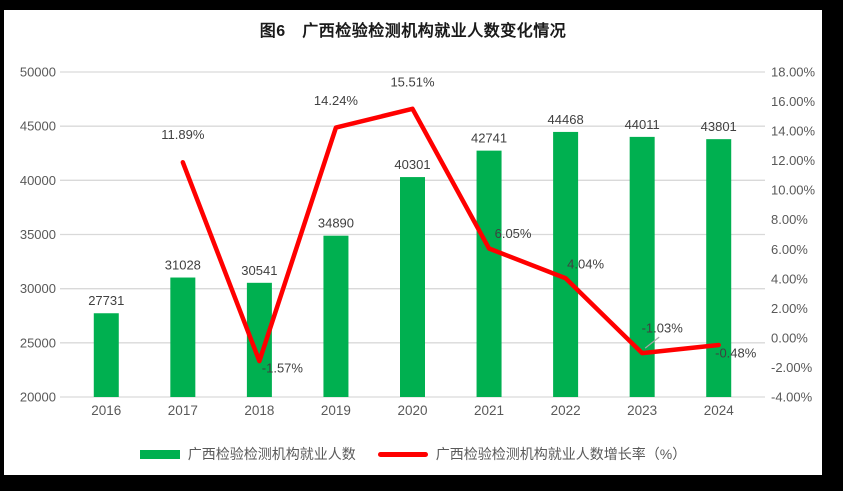 The image size is (843, 491). Describe the element at coordinates (642, 266) in the screenshot. I see `bar-2023` at that location.